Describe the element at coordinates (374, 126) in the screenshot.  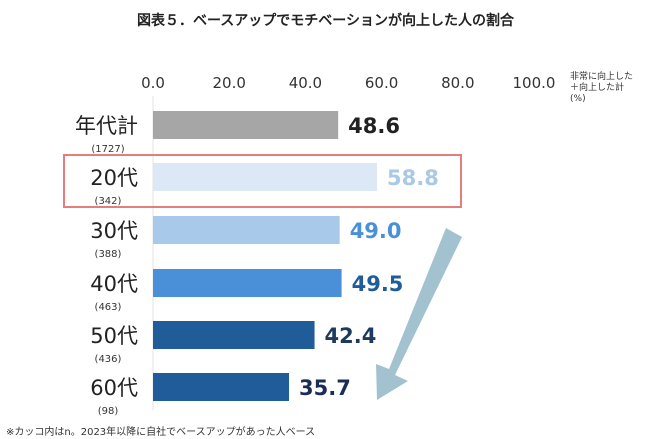
I see `value-label: 48.6` at that location.